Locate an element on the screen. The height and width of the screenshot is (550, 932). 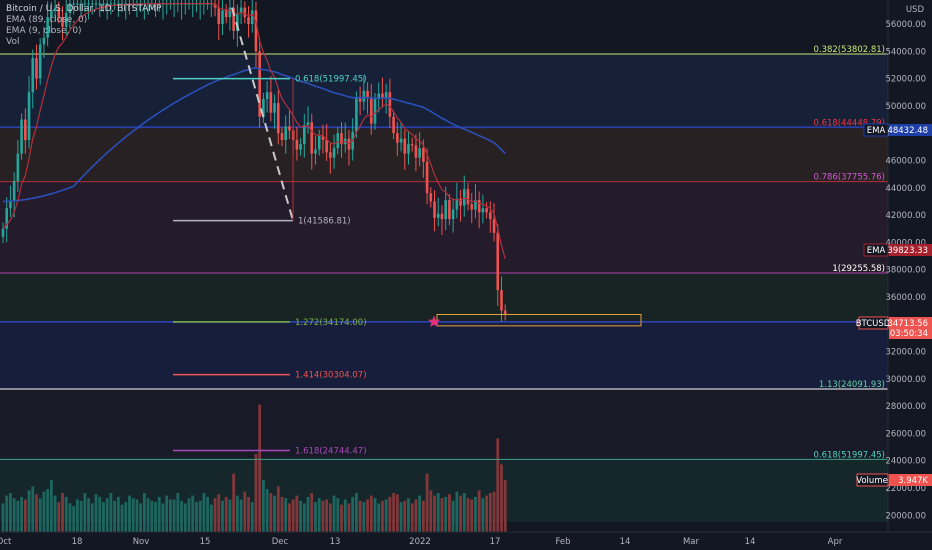
ema-9-badge-label-box is located at coordinates (876, 250).